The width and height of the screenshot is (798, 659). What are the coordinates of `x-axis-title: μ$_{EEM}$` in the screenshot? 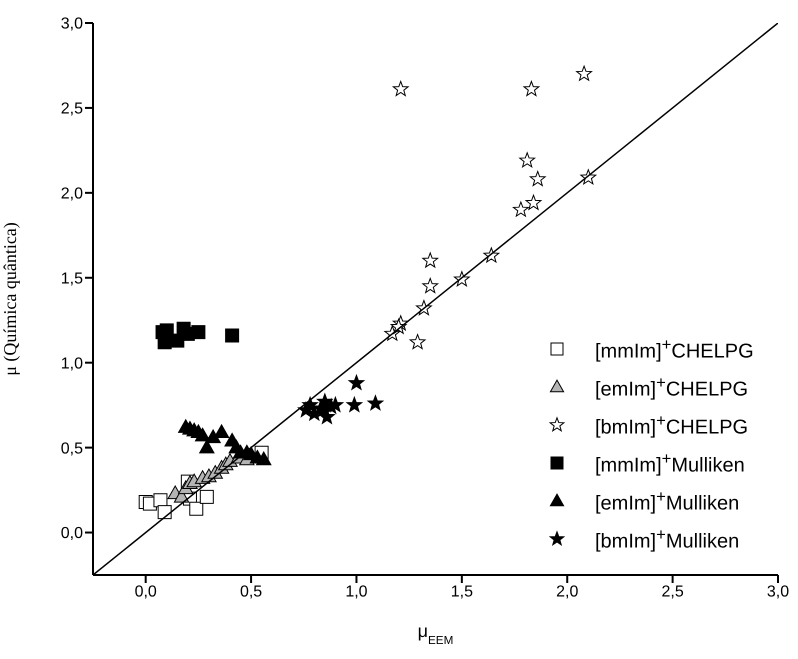 It's located at (436, 633).